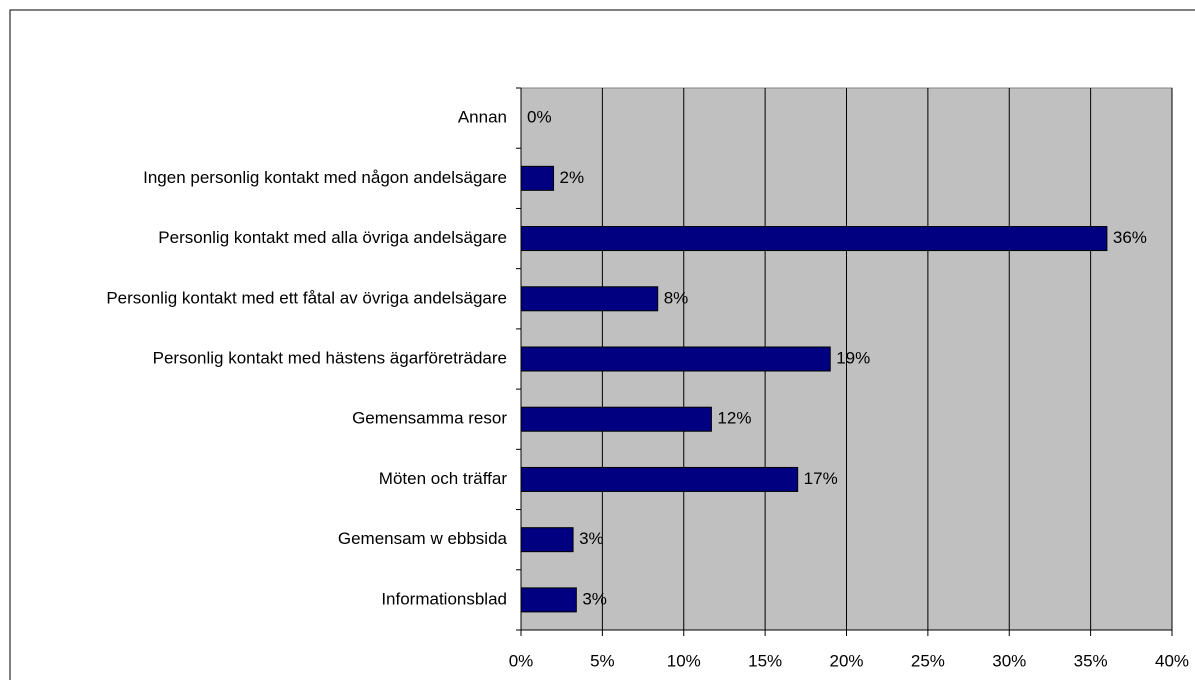 This screenshot has height=680, width=1195. What do you see at coordinates (521, 660) in the screenshot?
I see `x-tick-label: 0%` at bounding box center [521, 660].